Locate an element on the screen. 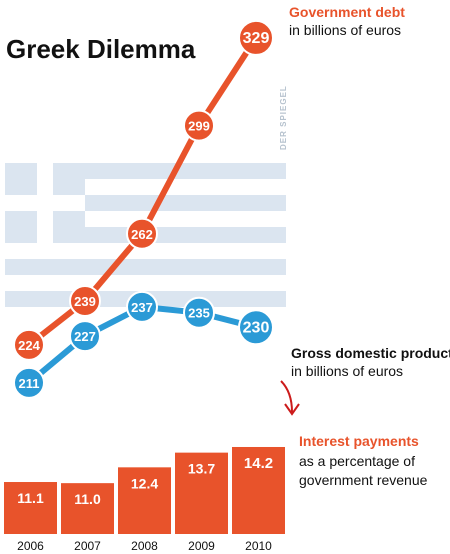 The height and width of the screenshot is (554, 450). debt-point-label: 262 is located at coordinates (142, 234).